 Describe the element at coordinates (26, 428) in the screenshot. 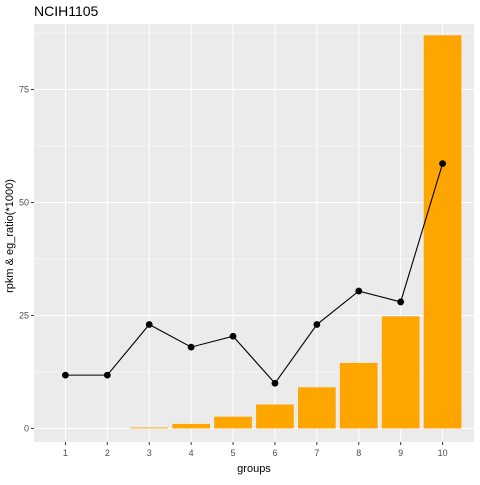

I see `y-tick-label: 0` at that location.